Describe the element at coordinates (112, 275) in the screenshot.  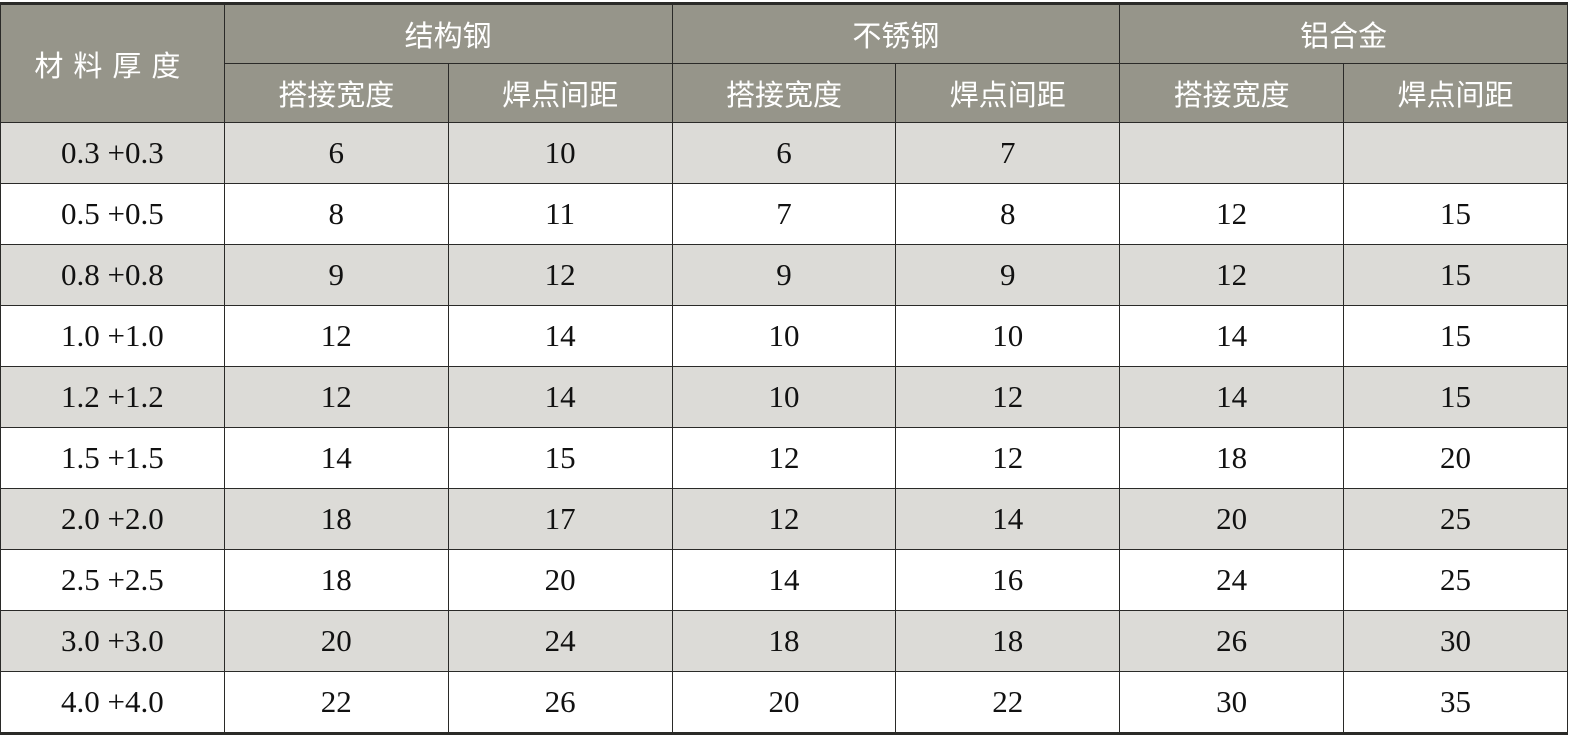
I see `cell-thickness: 0.8 +0.8` at that location.